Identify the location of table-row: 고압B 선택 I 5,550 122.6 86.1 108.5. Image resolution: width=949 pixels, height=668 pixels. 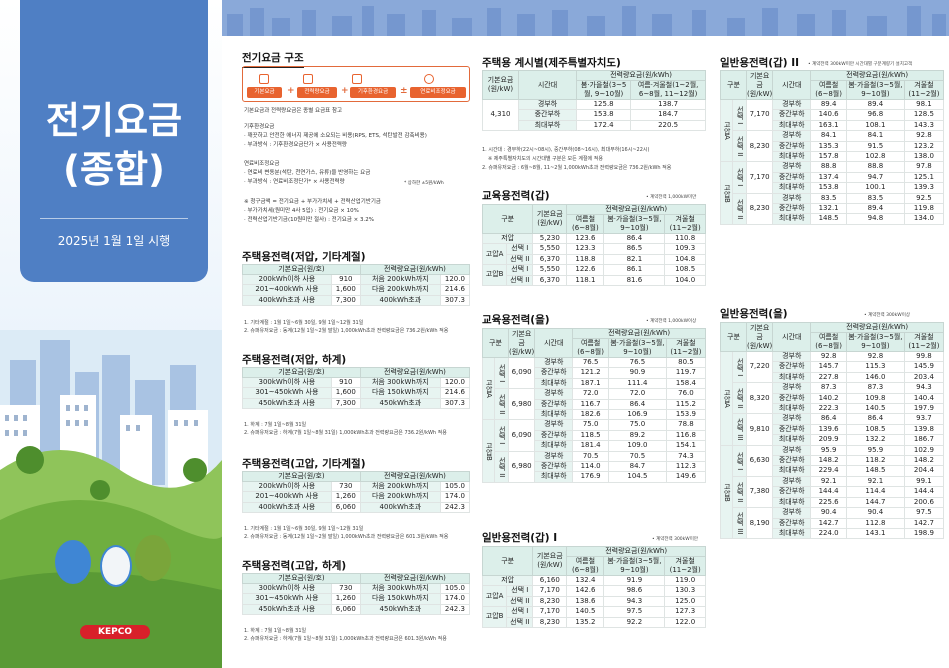
(593, 275).